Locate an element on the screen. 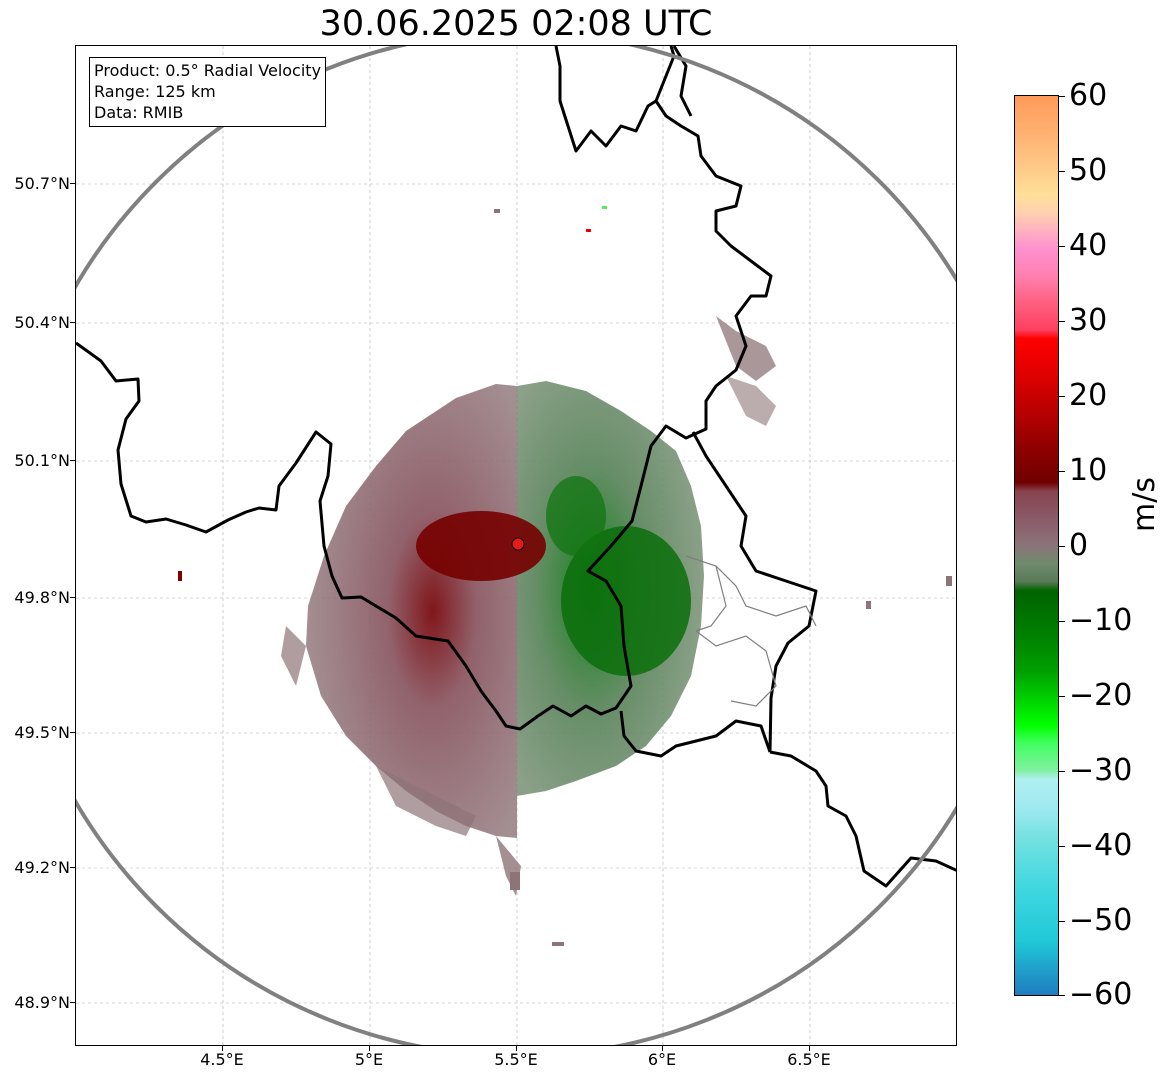 Image resolution: width=1171 pixels, height=1081 pixels. lat-tick-label: 48.9°N is located at coordinates (42, 1002).